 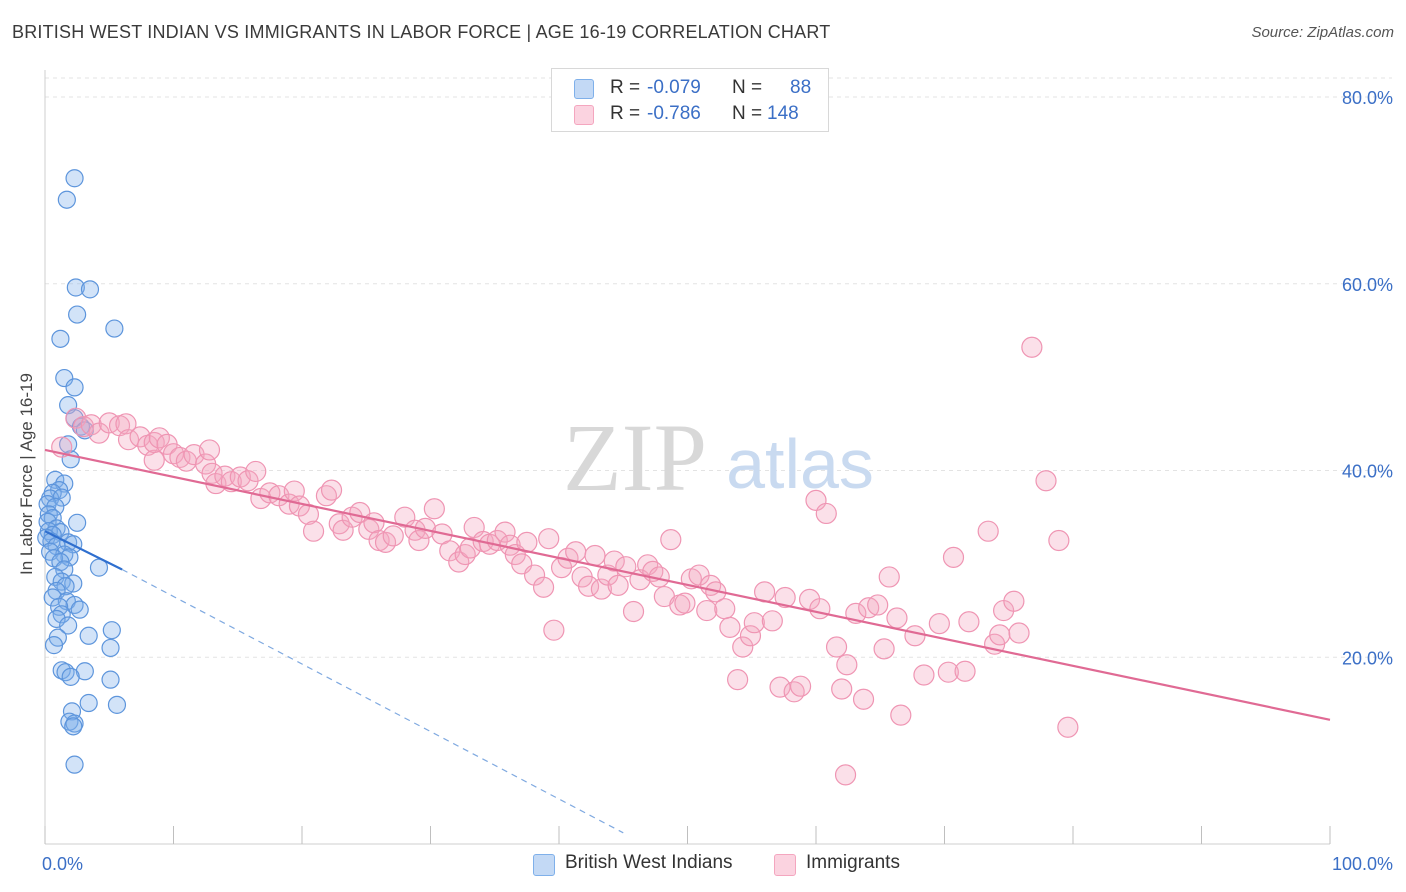 I want to click on n-value: 148, so click(x=783, y=113).